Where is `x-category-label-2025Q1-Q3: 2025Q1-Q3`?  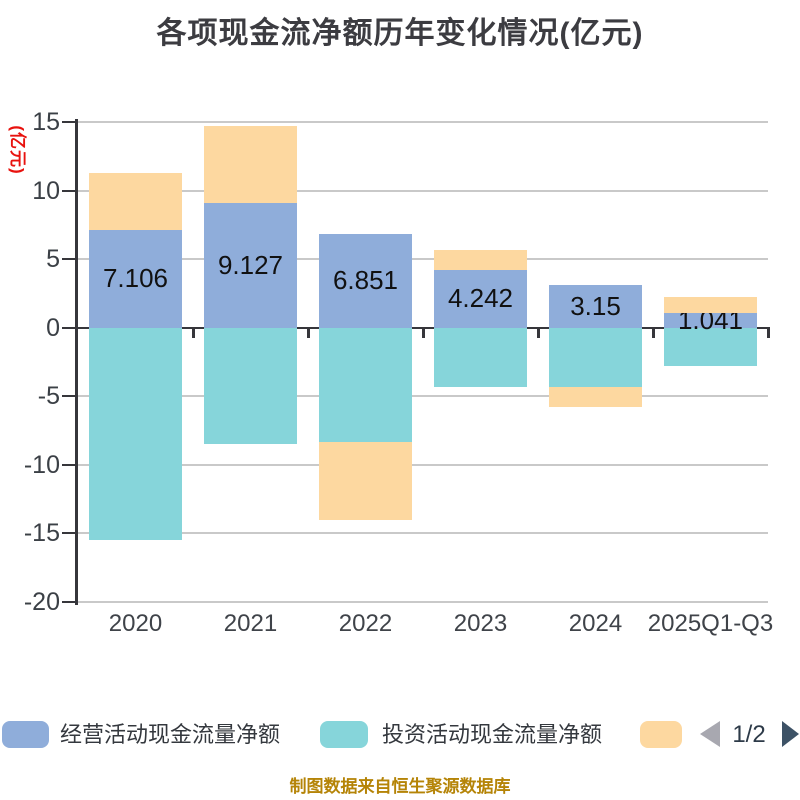
x-category-label-2025Q1-Q3: 2025Q1-Q3 is located at coordinates (710, 623).